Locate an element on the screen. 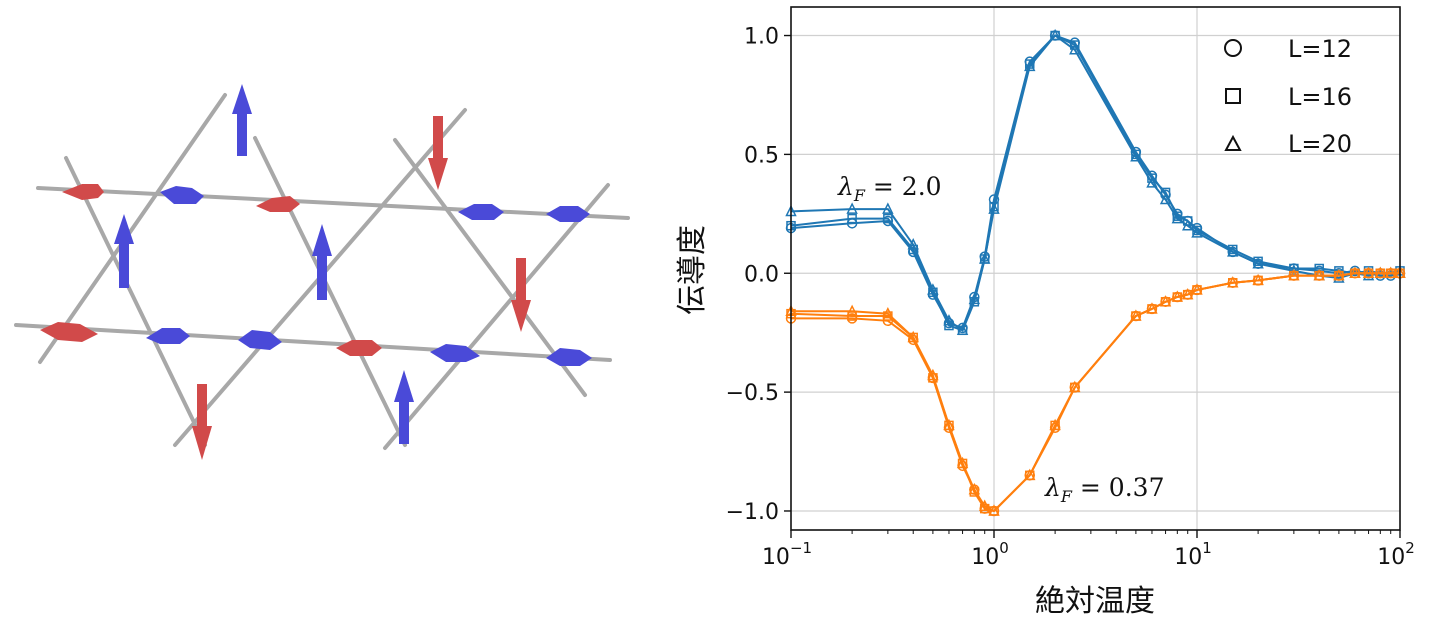 The image size is (1440, 624). y-tick-label: 1.0 is located at coordinates (761, 37).